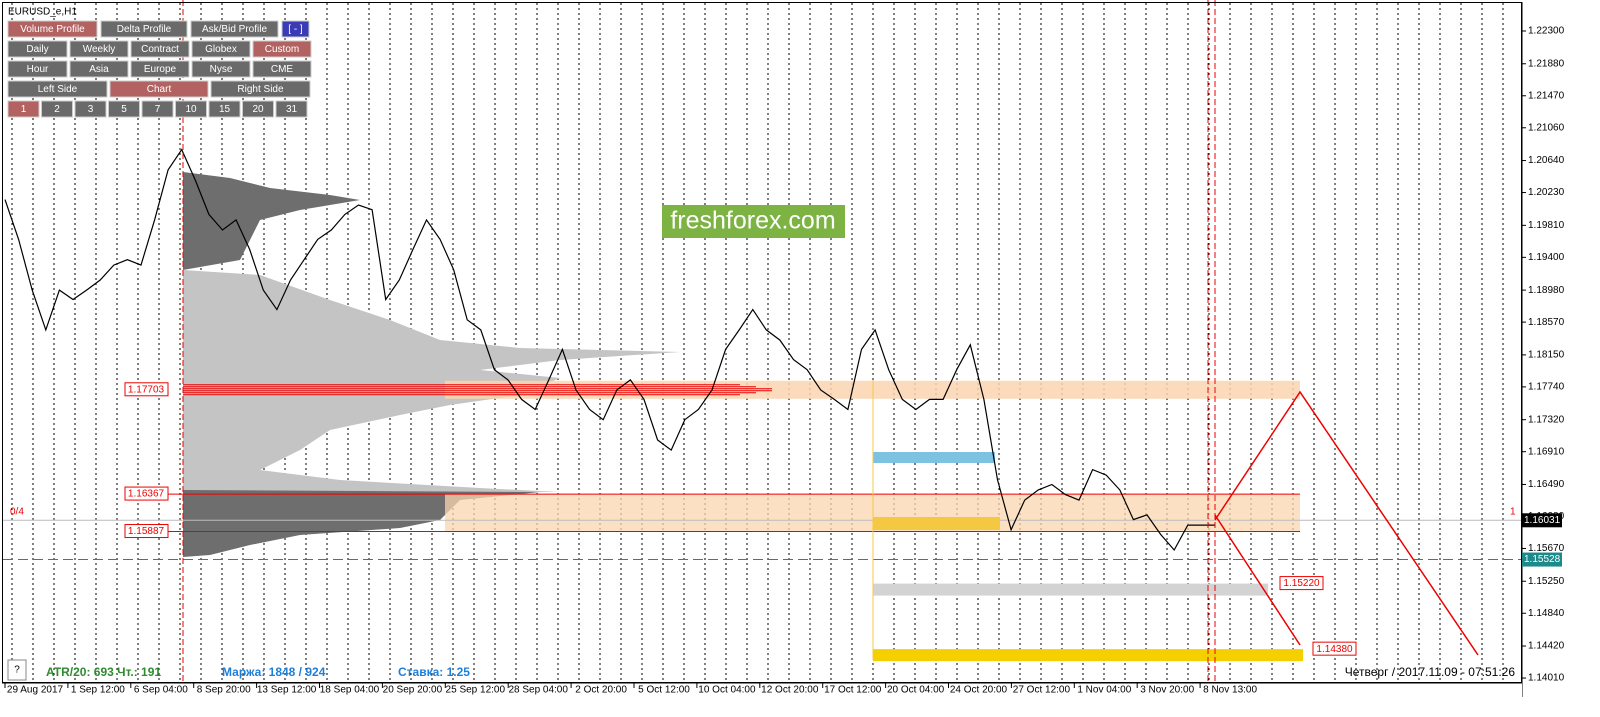  I want to click on clock: Четверг / 2017.11.09 - 07:51:26, so click(1430, 672).